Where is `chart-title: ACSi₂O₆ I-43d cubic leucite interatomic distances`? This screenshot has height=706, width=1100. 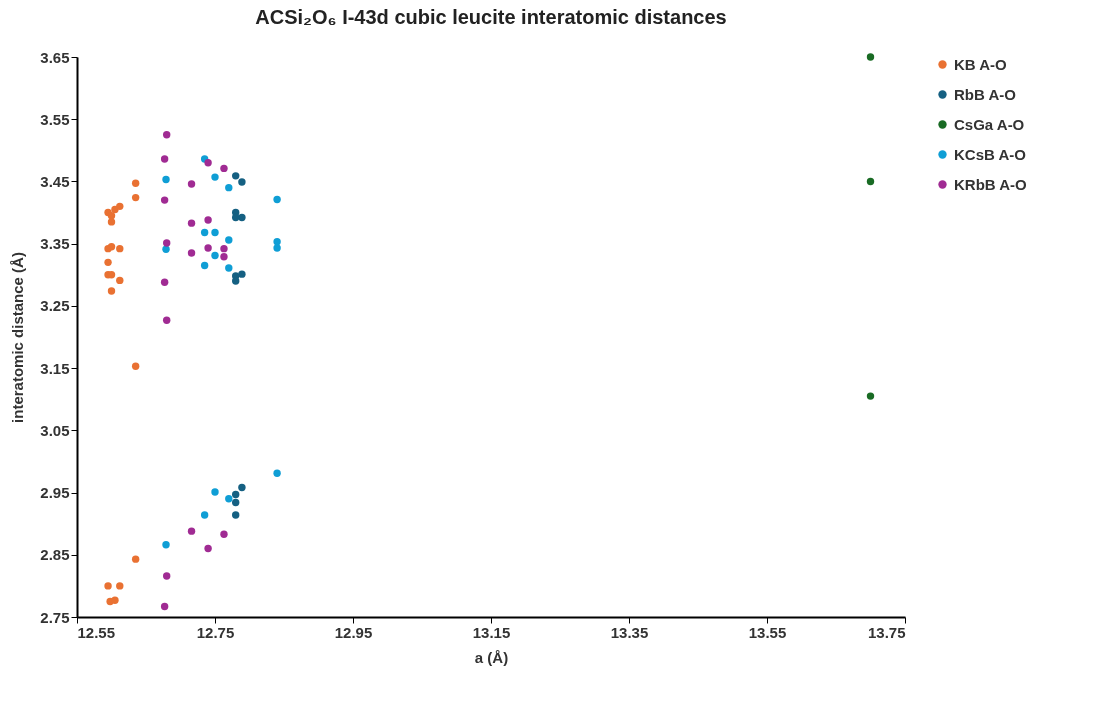 chart-title: ACSi₂O₆ I-43d cubic leucite interatomic distances is located at coordinates (491, 17).